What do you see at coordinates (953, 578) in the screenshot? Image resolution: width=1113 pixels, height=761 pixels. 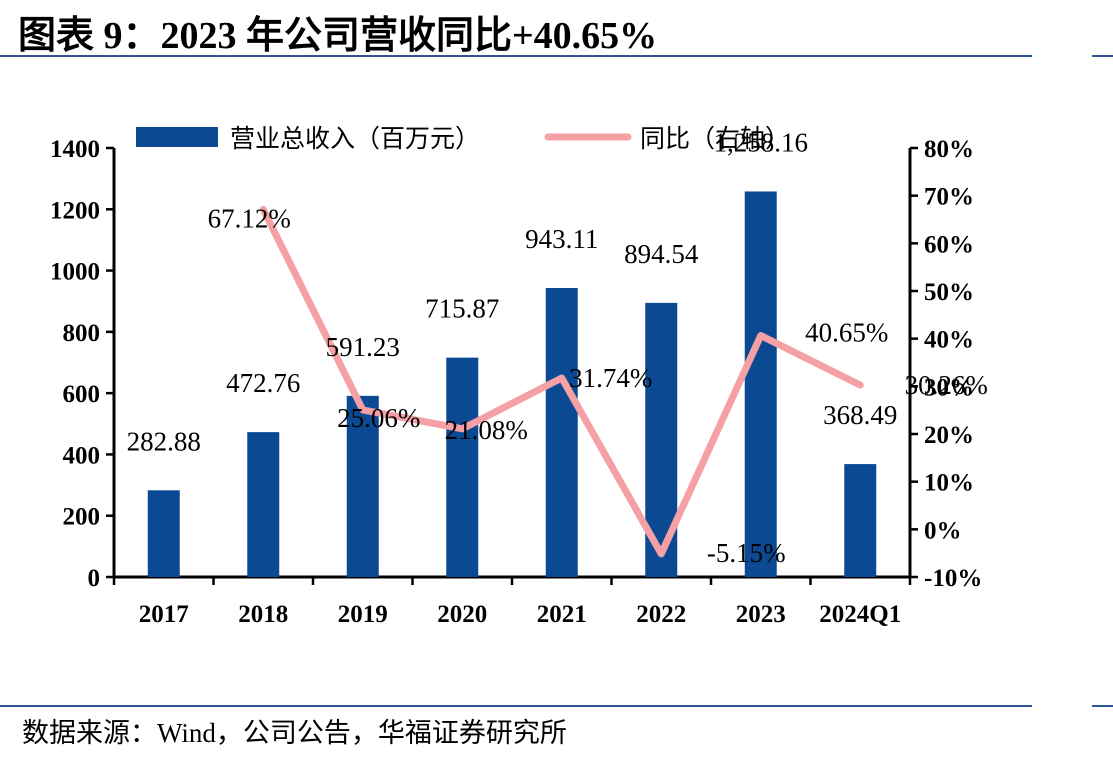 I see `right-axis-tick-label: -10%` at bounding box center [953, 578].